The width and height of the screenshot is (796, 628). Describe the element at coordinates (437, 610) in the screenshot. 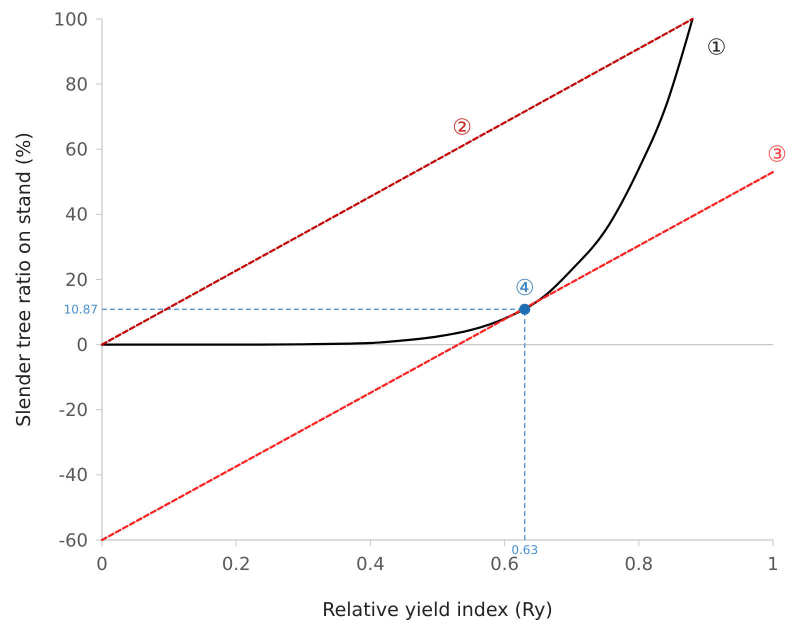

I see `x-axis-title: Relative yield index (Ry)` at that location.